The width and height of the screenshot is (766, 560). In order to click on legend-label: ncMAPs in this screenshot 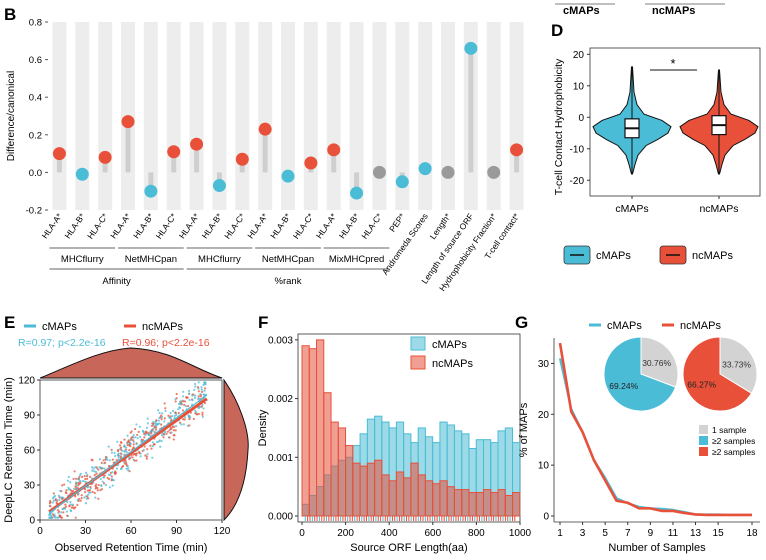, I will do `click(712, 256)`.